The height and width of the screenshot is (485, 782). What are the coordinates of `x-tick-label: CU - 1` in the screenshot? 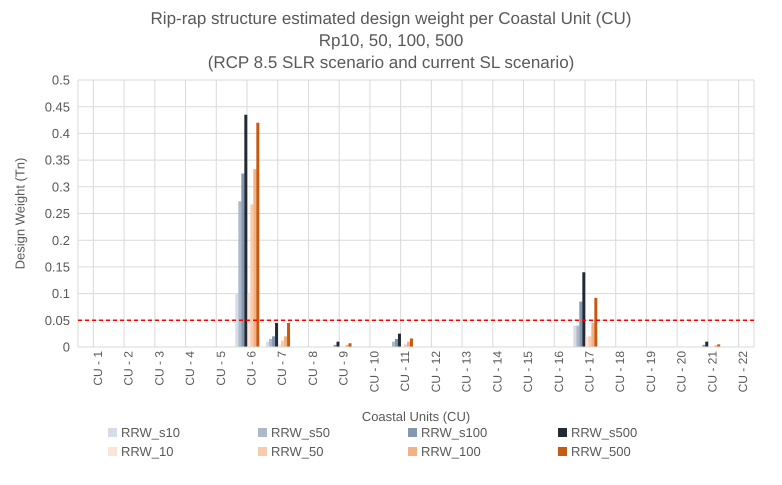 It's located at (97, 368).